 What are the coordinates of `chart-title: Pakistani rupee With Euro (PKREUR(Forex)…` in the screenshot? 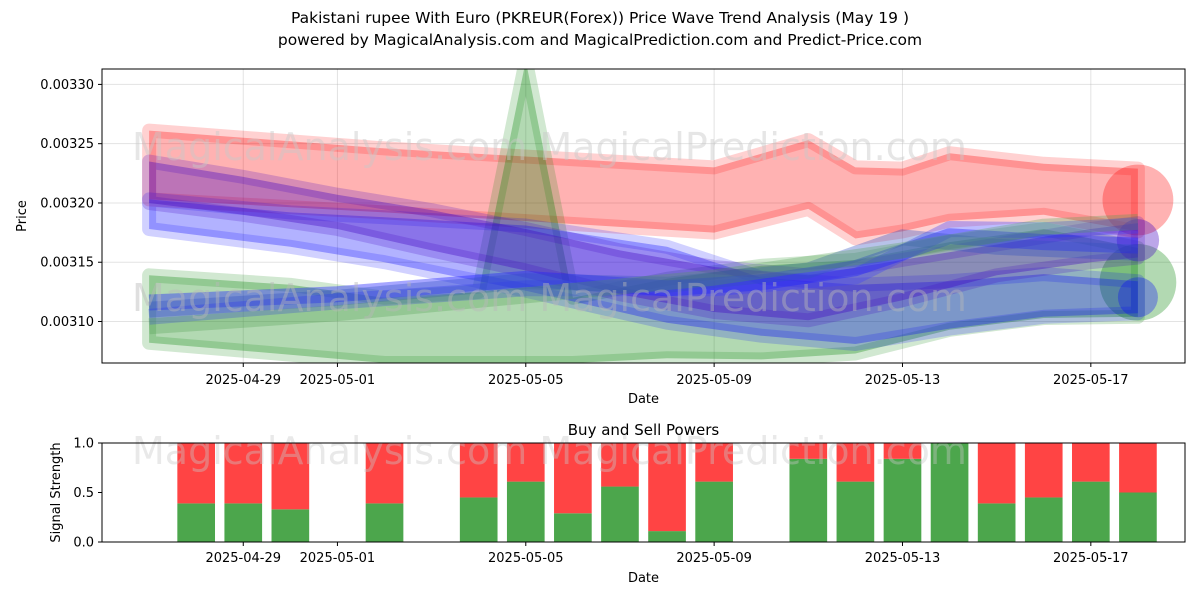 It's located at (600, 18).